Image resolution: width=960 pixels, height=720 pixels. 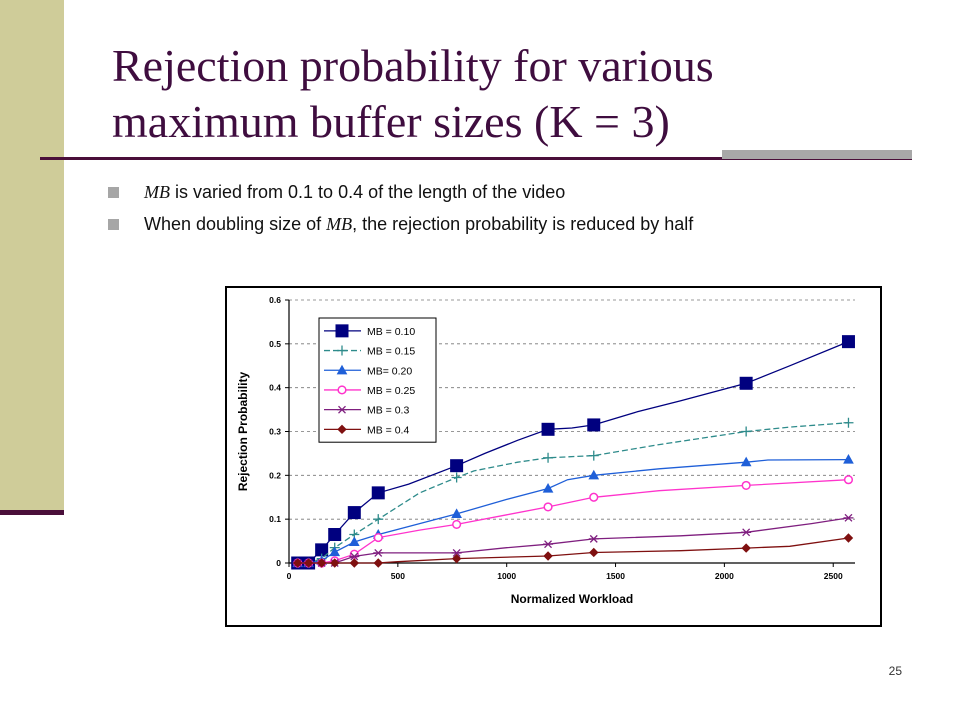 I want to click on page-number: 25, so click(x=895, y=671).